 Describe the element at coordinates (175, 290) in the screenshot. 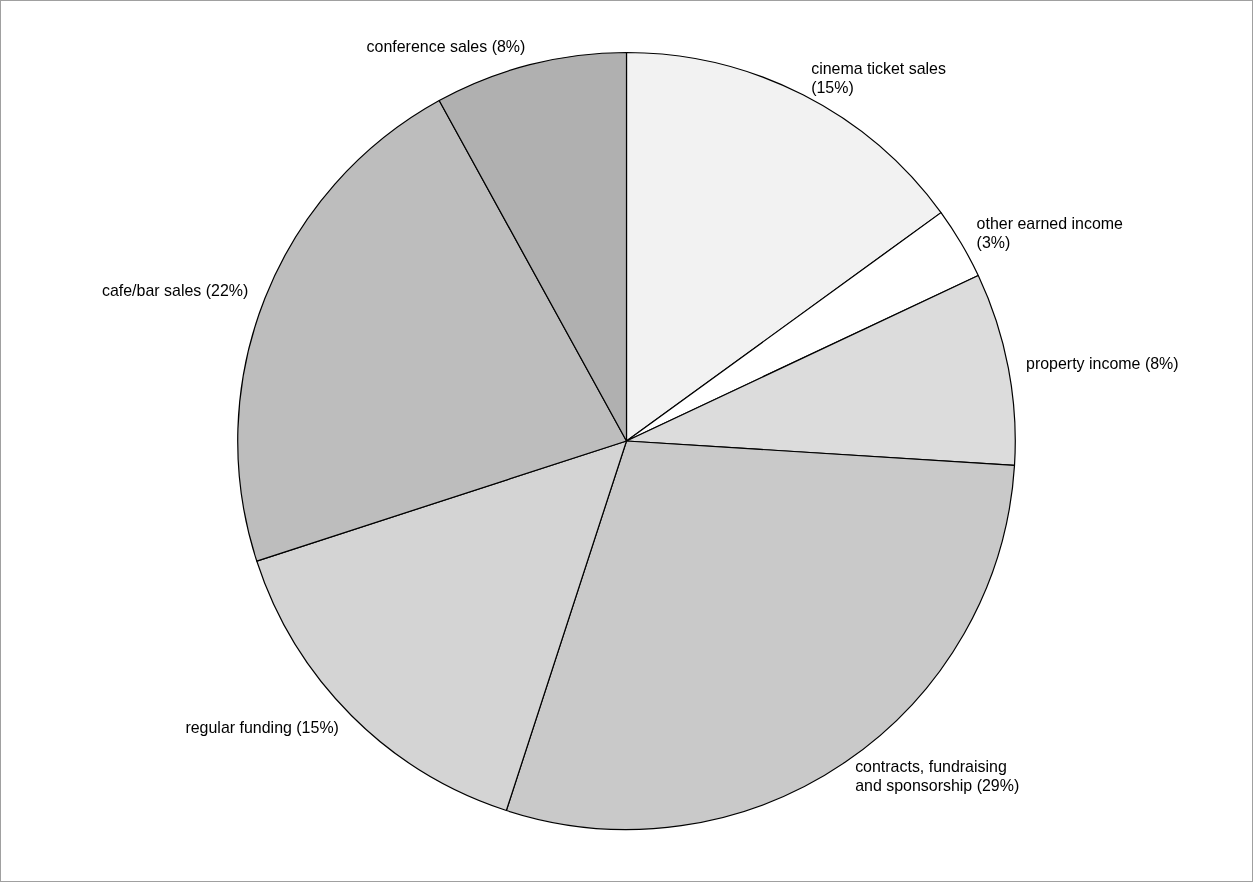

I see `slice-label: cafe/bar sales (22%)` at that location.